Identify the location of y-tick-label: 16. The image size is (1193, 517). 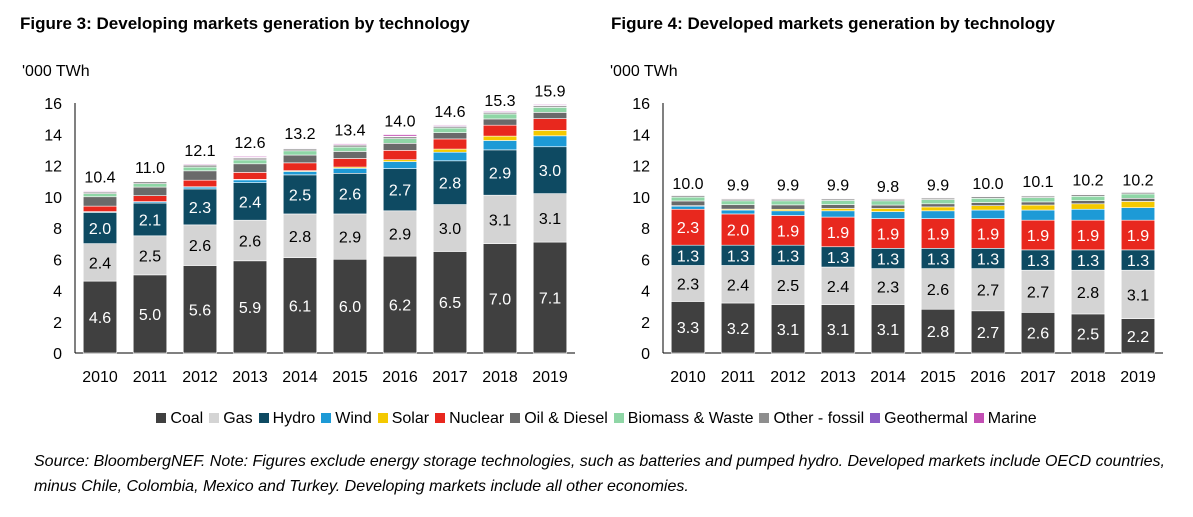
(641, 104).